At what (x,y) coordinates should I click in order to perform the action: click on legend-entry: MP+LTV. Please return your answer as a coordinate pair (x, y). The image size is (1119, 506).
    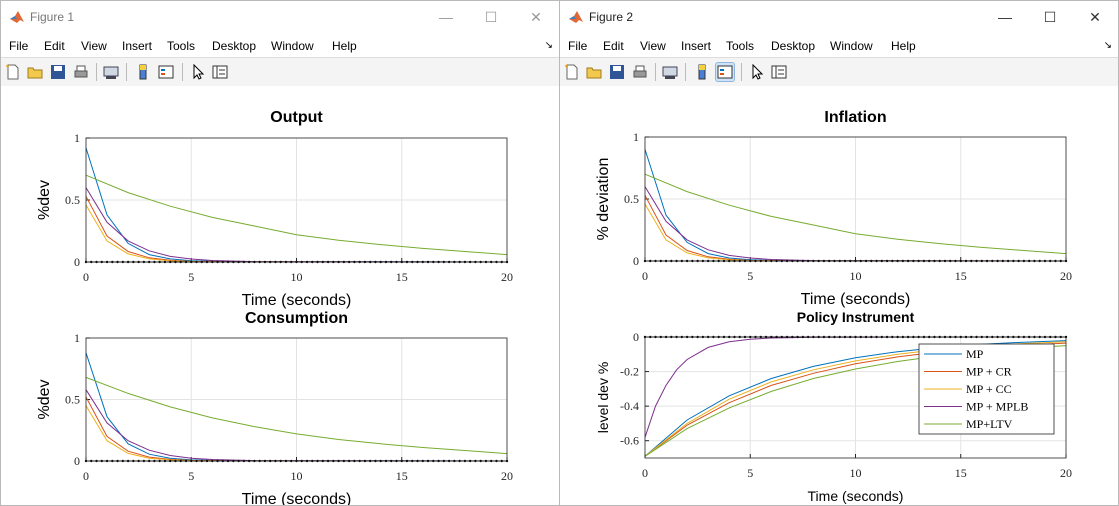
    Looking at the image, I should click on (989, 424).